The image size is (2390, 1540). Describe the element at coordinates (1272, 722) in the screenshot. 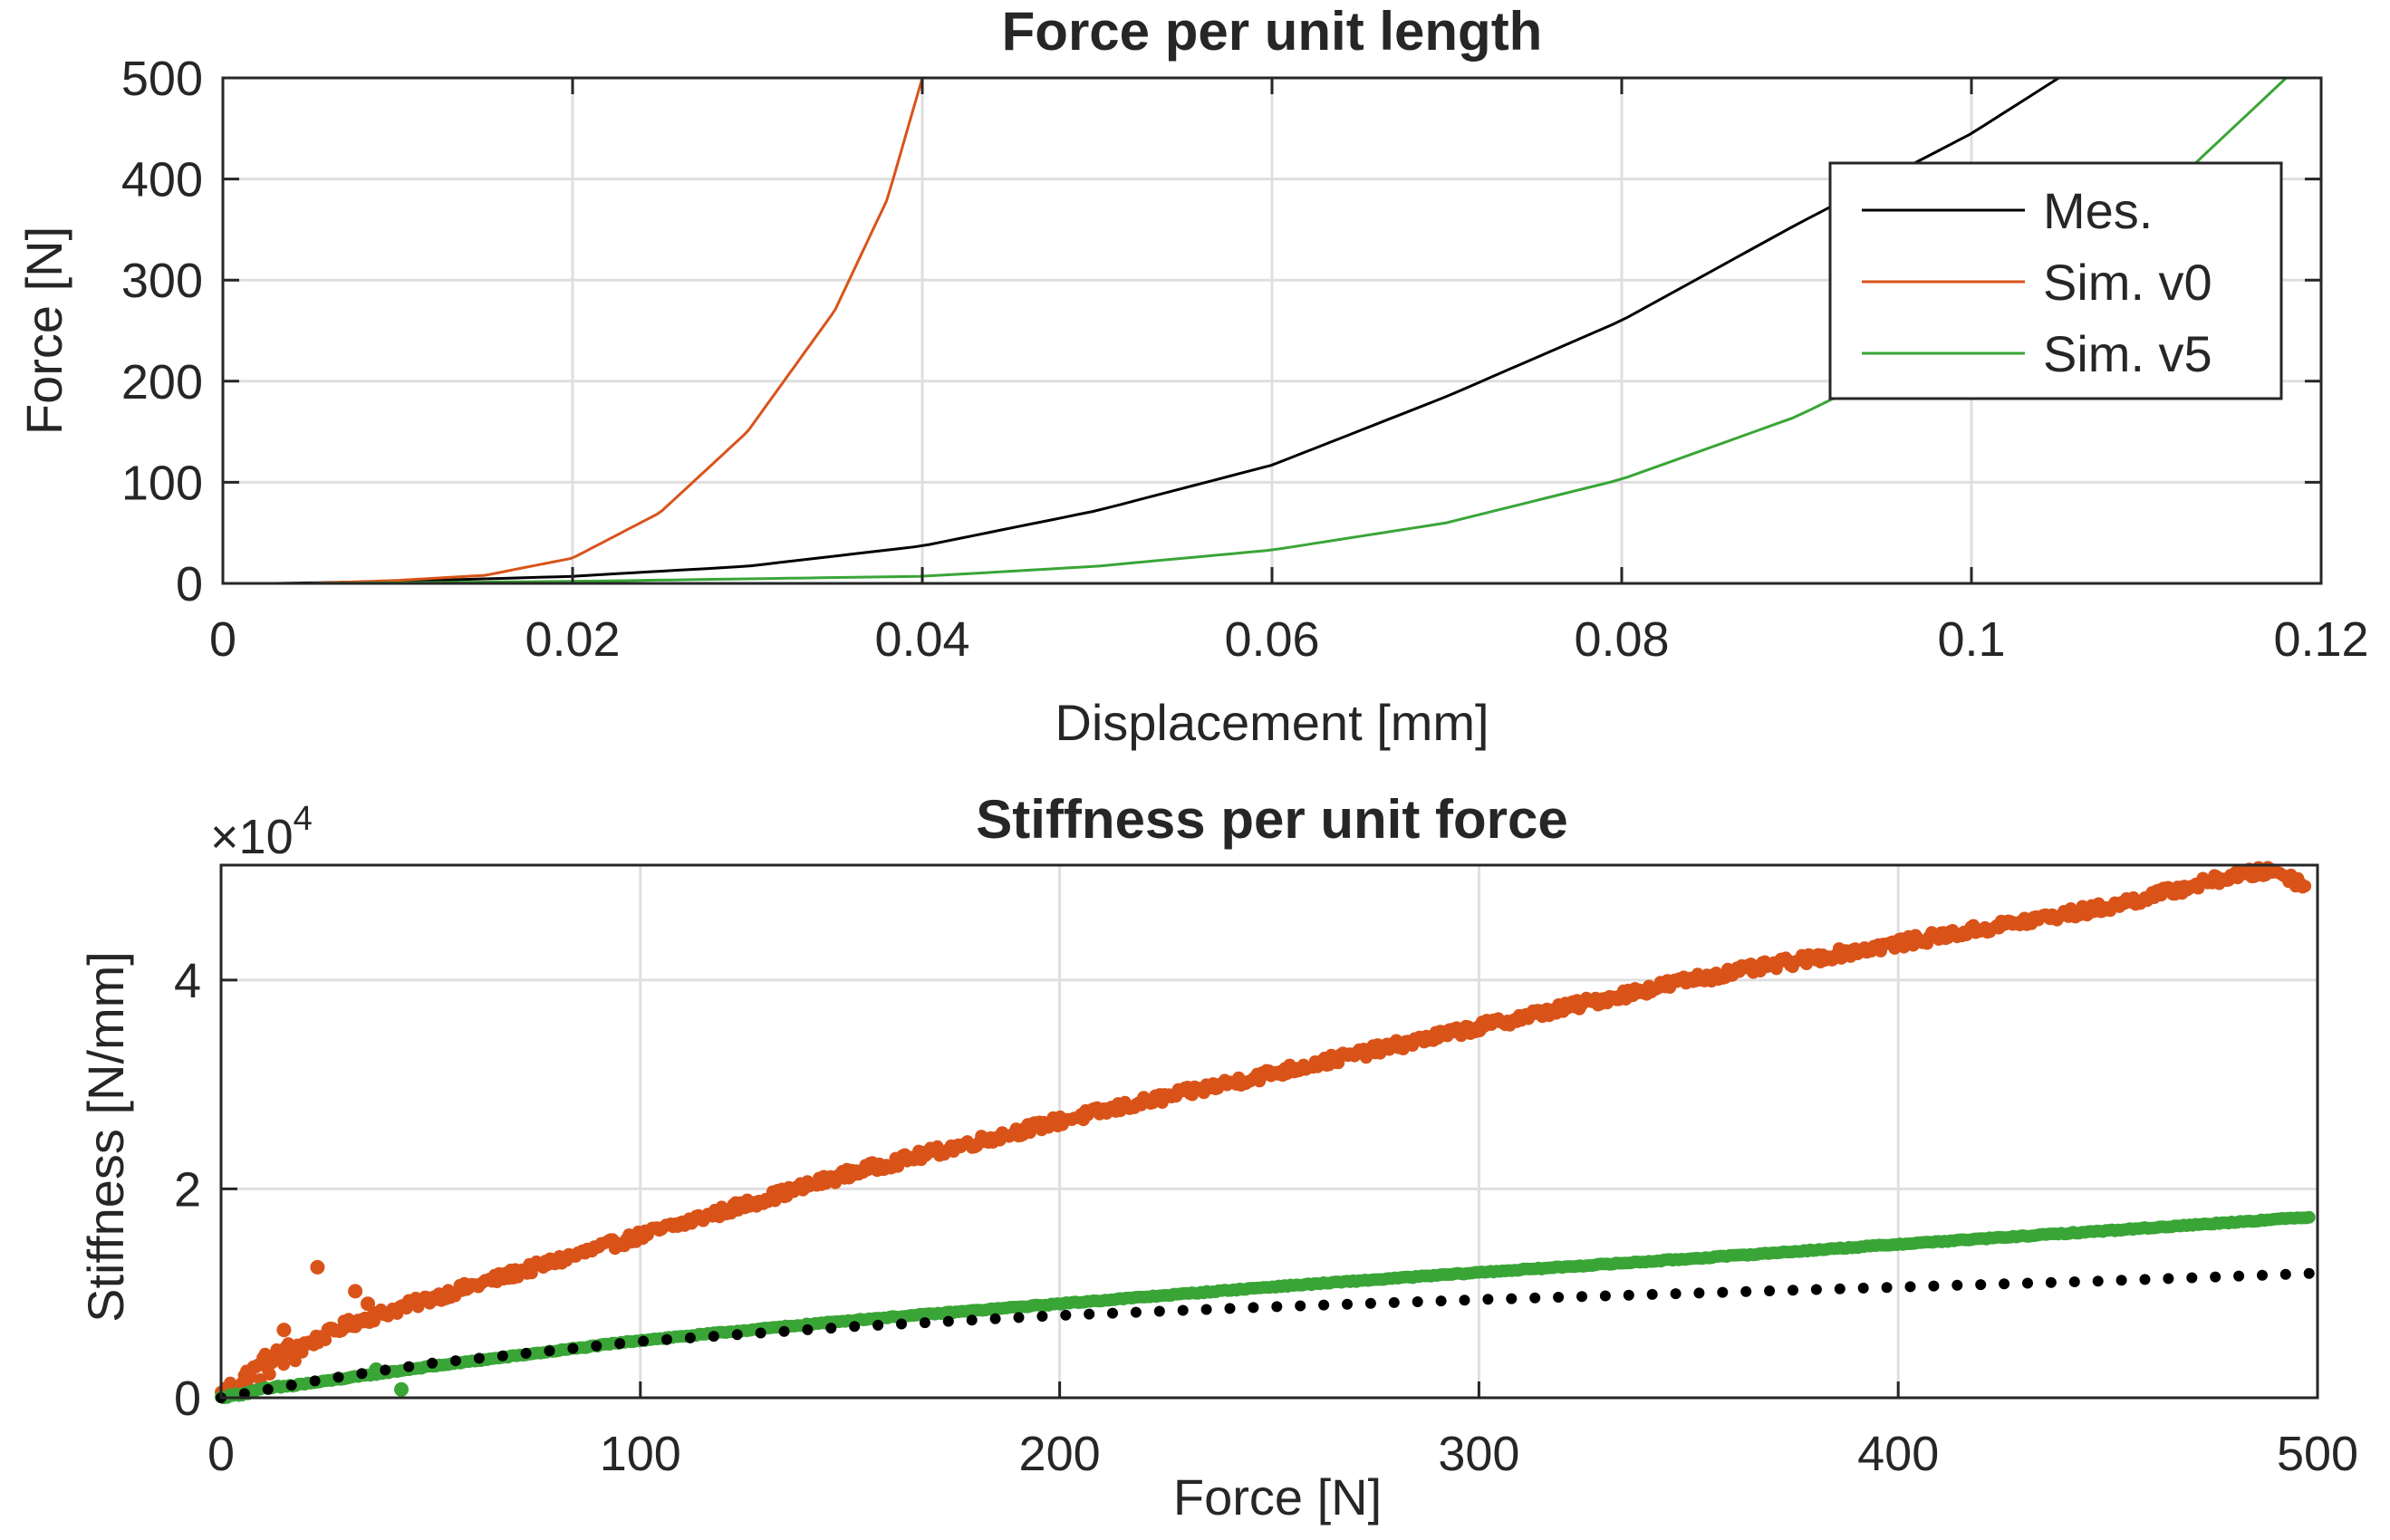

I see `top-plot-xlabel: Displacement [mm]` at that location.